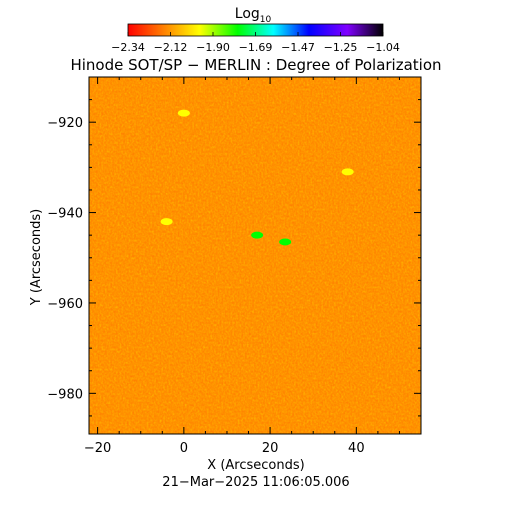 This screenshot has height=512, width=511. What do you see at coordinates (253, 15) in the screenshot?
I see `colorbar-label: Log10` at bounding box center [253, 15].